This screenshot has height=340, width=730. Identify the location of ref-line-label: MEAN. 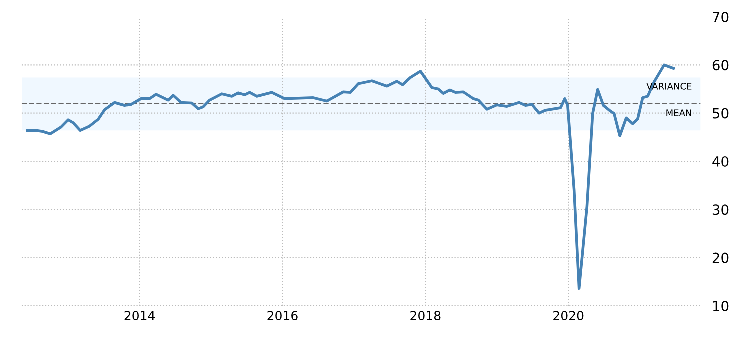
(679, 113).